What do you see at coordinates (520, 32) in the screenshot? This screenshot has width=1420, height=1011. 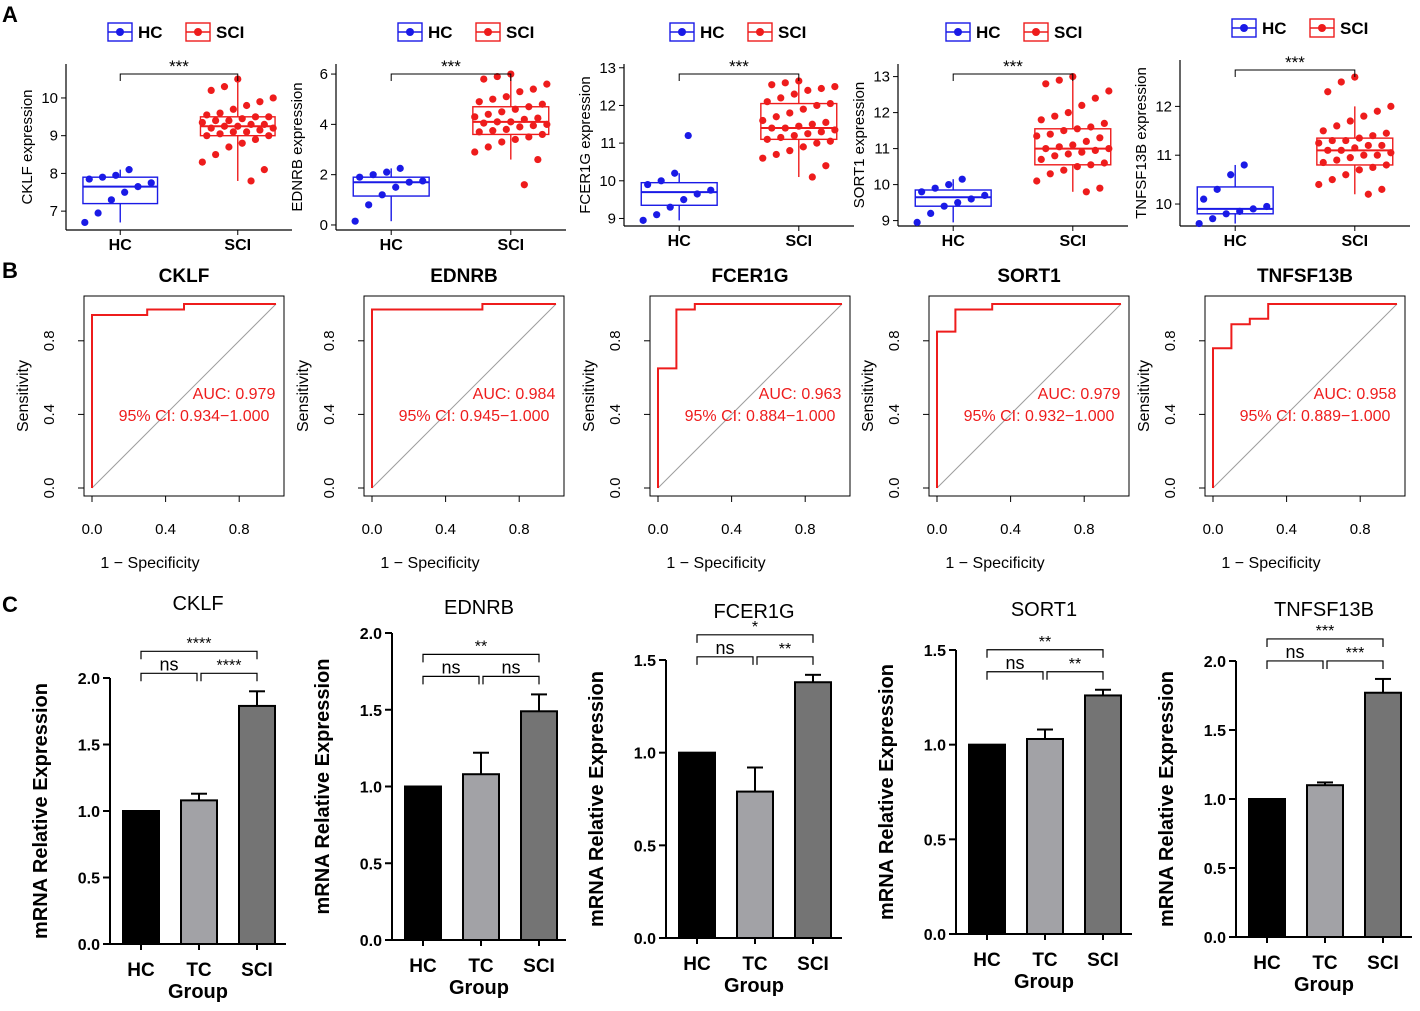 I see `legend-label-sci: SCI` at bounding box center [520, 32].